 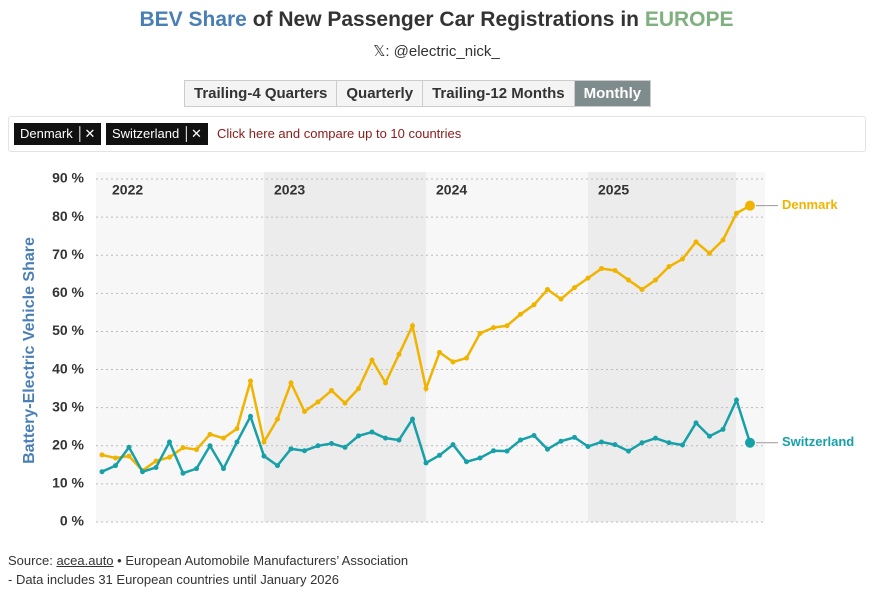 I want to click on series-label: Denmark, so click(x=810, y=204).